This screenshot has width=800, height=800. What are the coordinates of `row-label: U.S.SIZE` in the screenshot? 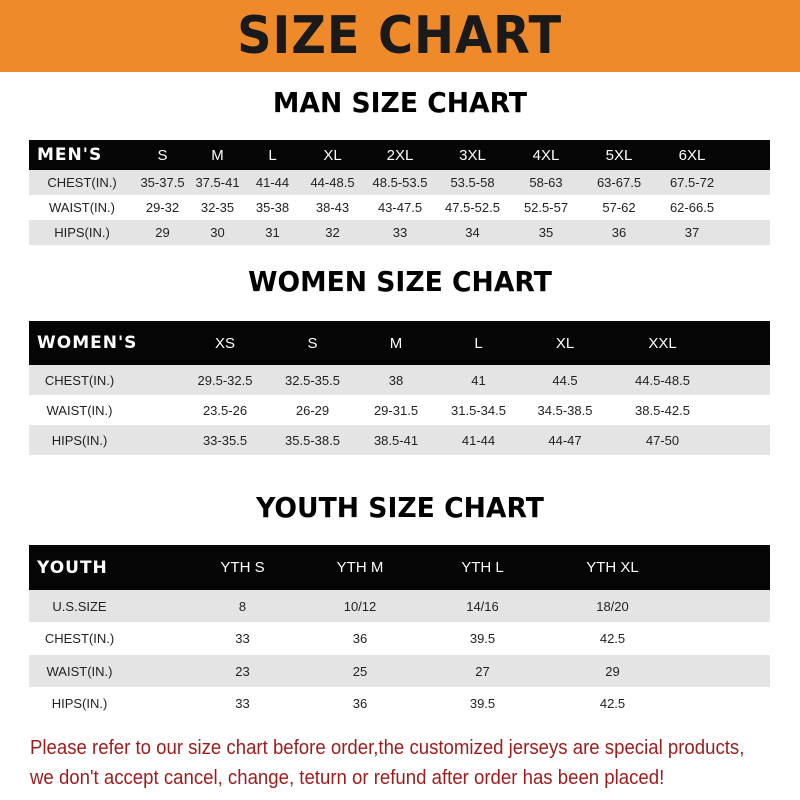 It's located at (109, 606).